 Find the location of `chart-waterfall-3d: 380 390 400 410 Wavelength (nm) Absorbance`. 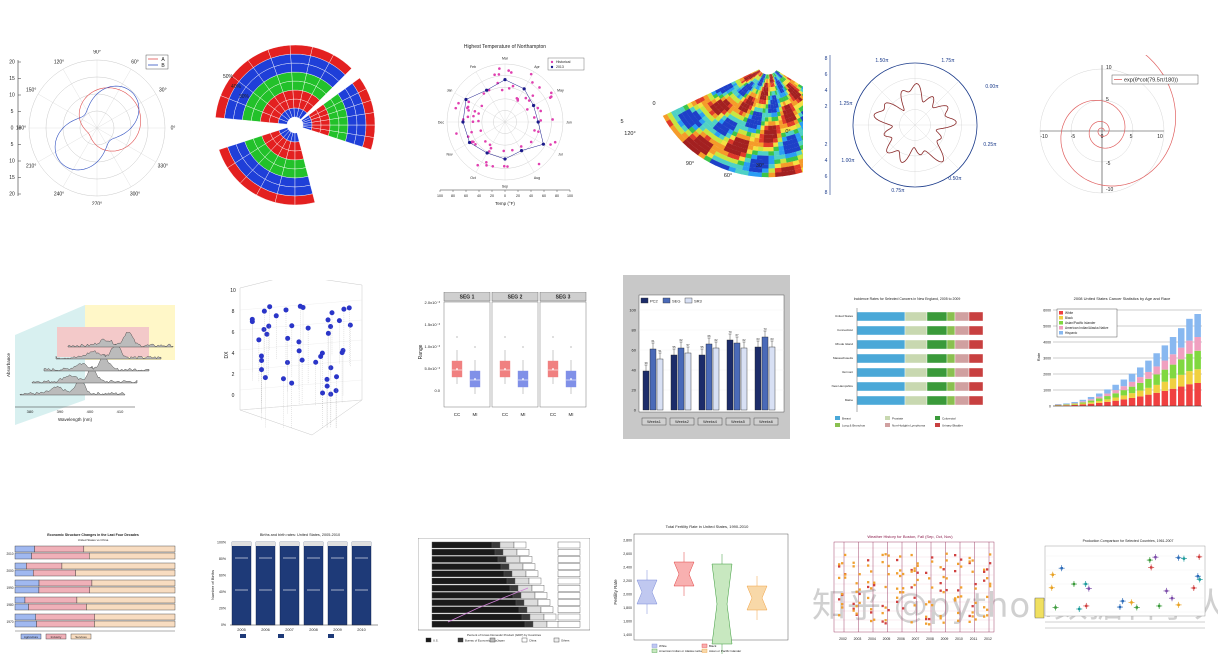

chart-waterfall-3d: 380 390 400 410 Wavelength (nm) Absorbance is located at coordinates (100, 355).